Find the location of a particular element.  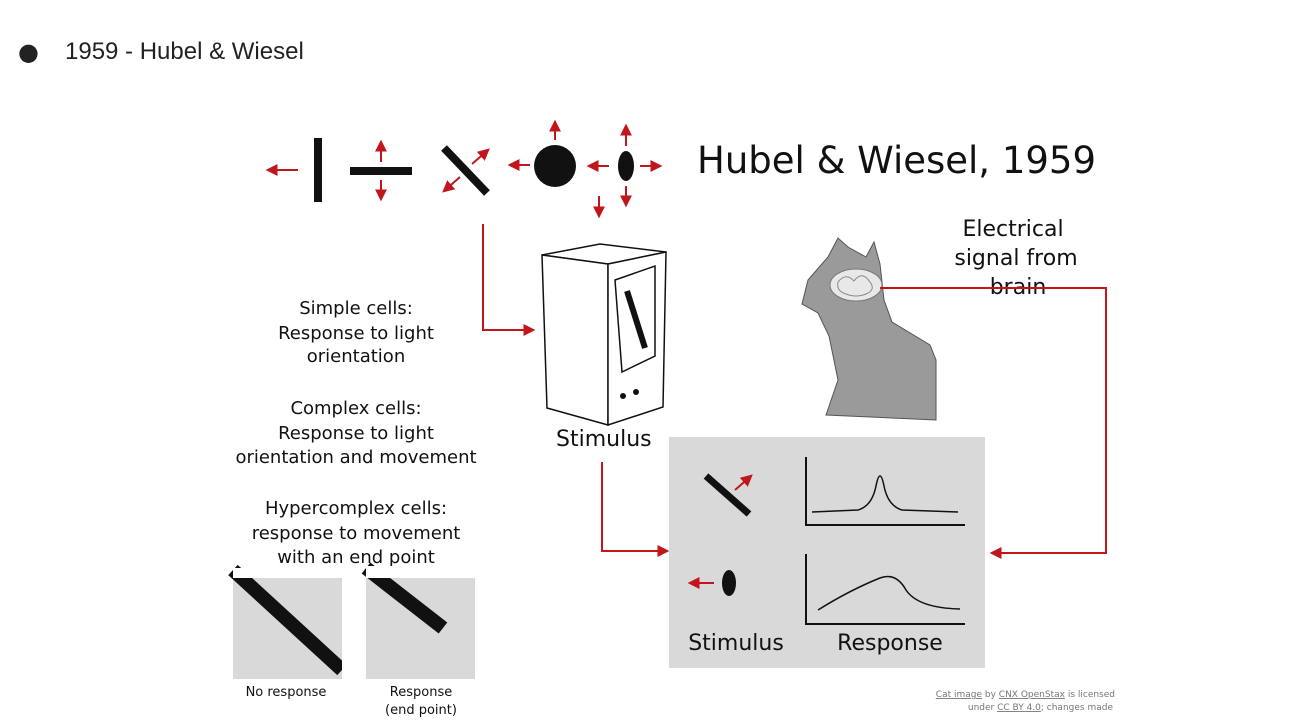

vertical-bar-icon is located at coordinates (293, 170).